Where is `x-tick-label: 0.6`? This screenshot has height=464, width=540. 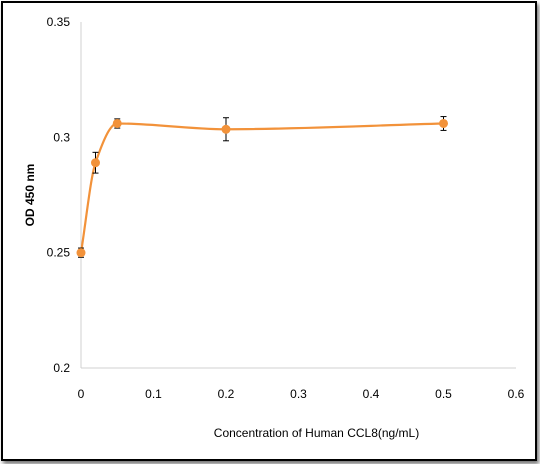 x-tick-label: 0.6 is located at coordinates (516, 394).